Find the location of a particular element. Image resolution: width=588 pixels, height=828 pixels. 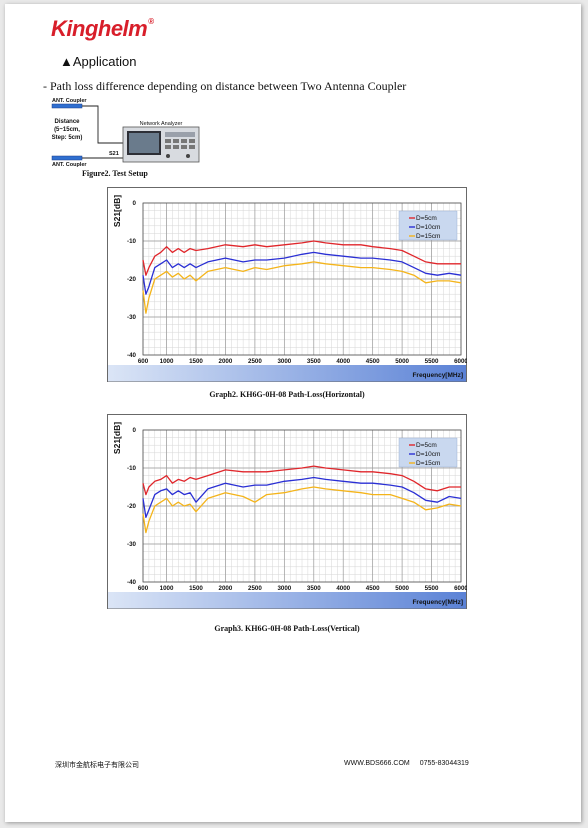

distance-line2: (5~15cm, is located at coordinates (67, 130).